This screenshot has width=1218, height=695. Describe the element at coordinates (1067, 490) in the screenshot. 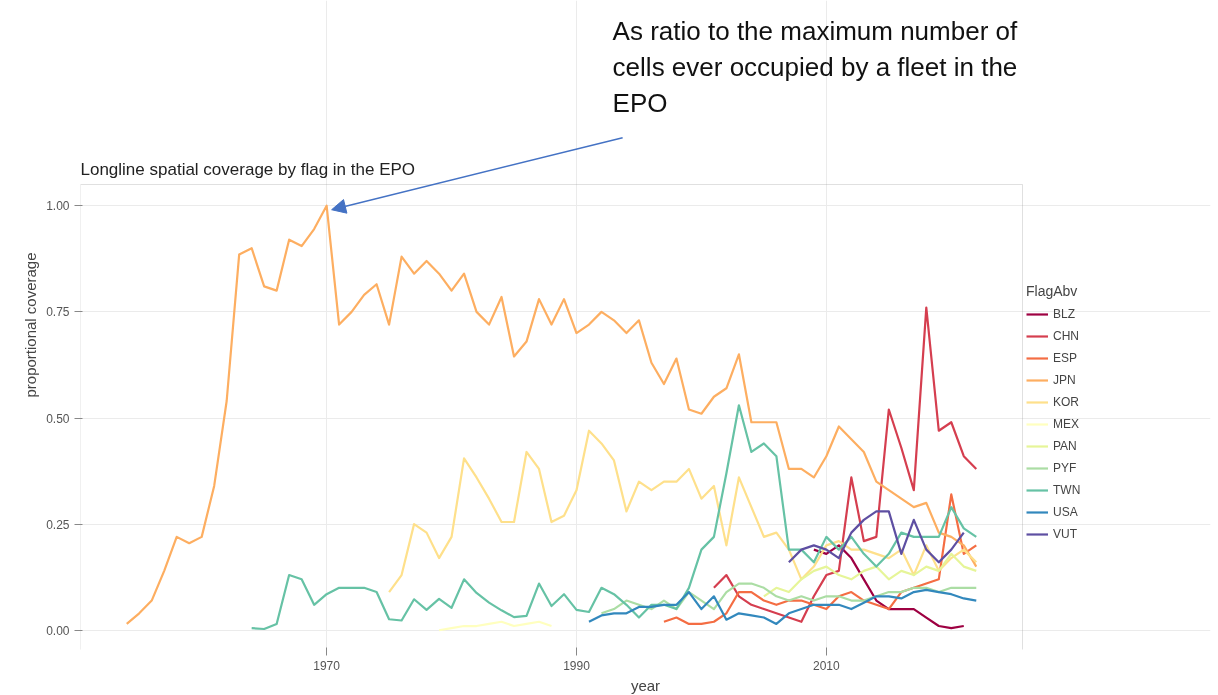

I see `legend-label: TWN` at that location.